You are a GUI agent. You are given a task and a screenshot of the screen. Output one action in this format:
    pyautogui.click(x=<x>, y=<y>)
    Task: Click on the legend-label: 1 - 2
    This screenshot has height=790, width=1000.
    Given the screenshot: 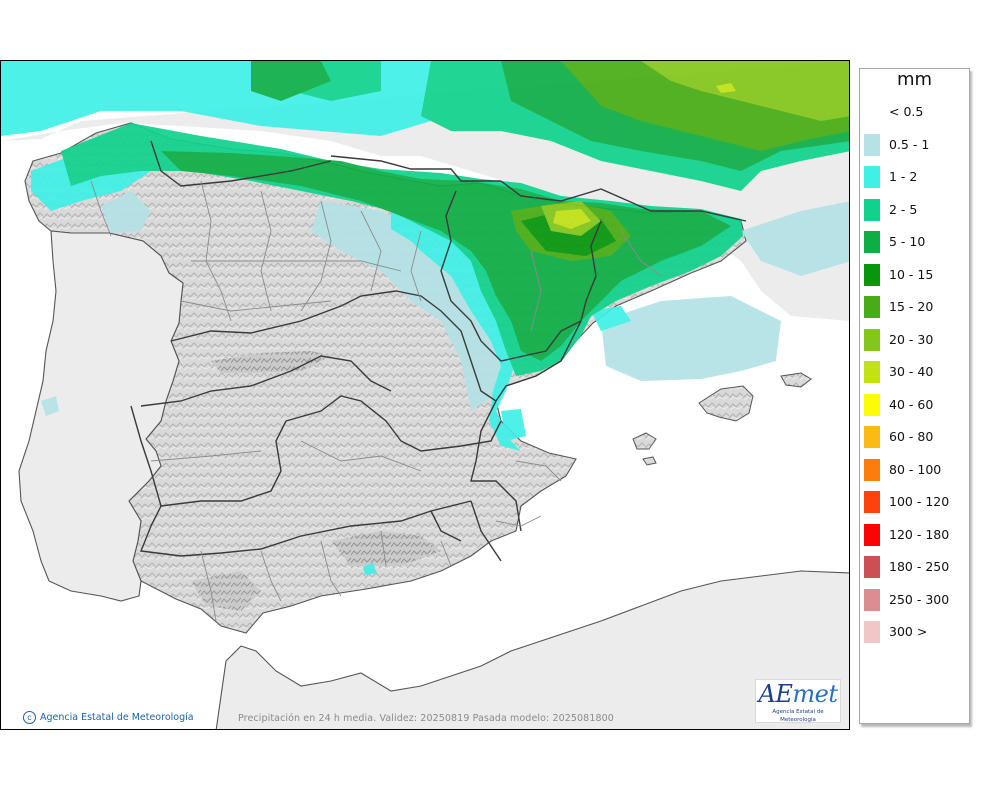 What is the action you would take?
    pyautogui.click(x=903, y=176)
    